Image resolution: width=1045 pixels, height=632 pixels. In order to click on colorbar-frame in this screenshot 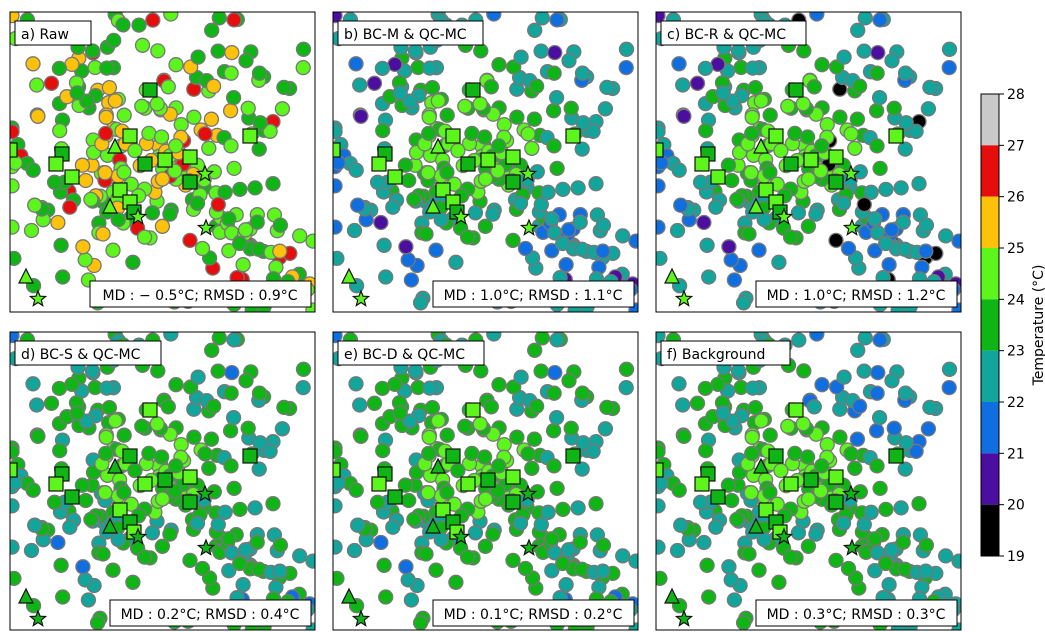, I will do `click(990, 325)`.